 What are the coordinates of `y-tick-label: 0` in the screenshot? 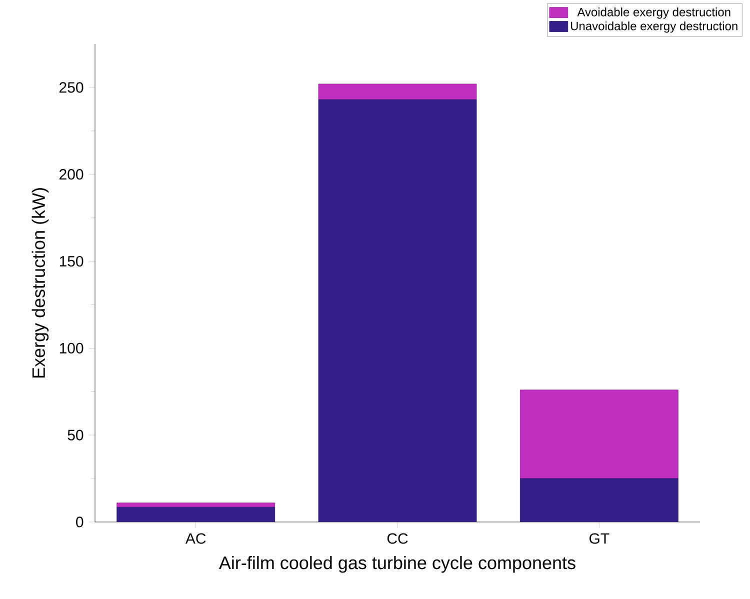 It's located at (80, 522).